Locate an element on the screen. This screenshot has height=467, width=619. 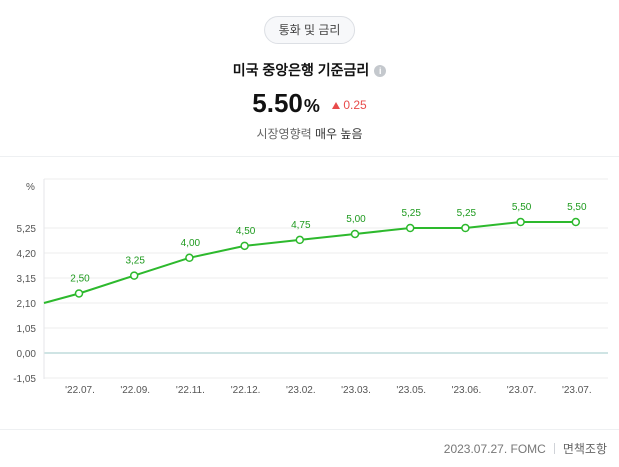
change-badge: 0.25 is located at coordinates (349, 105).